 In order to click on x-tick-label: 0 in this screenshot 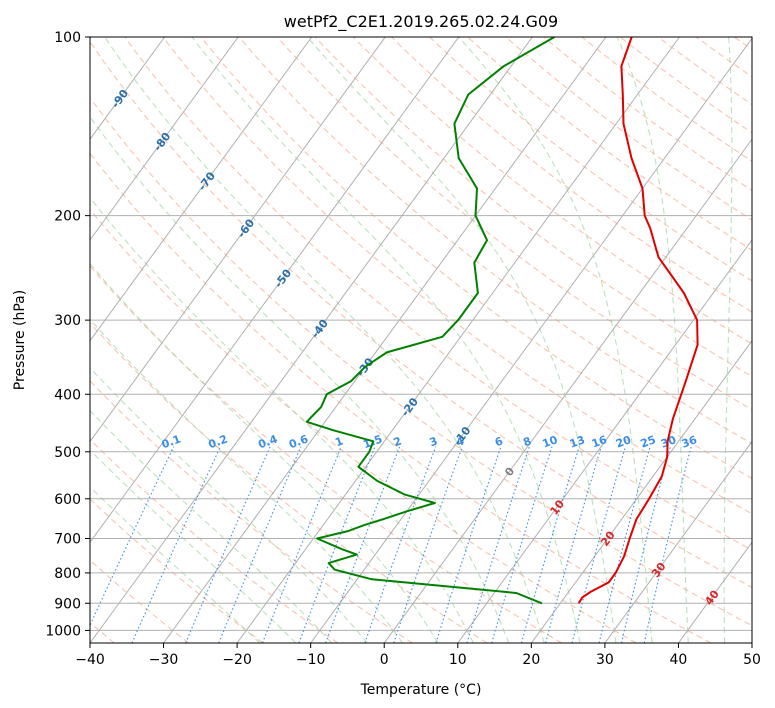, I will do `click(384, 660)`.